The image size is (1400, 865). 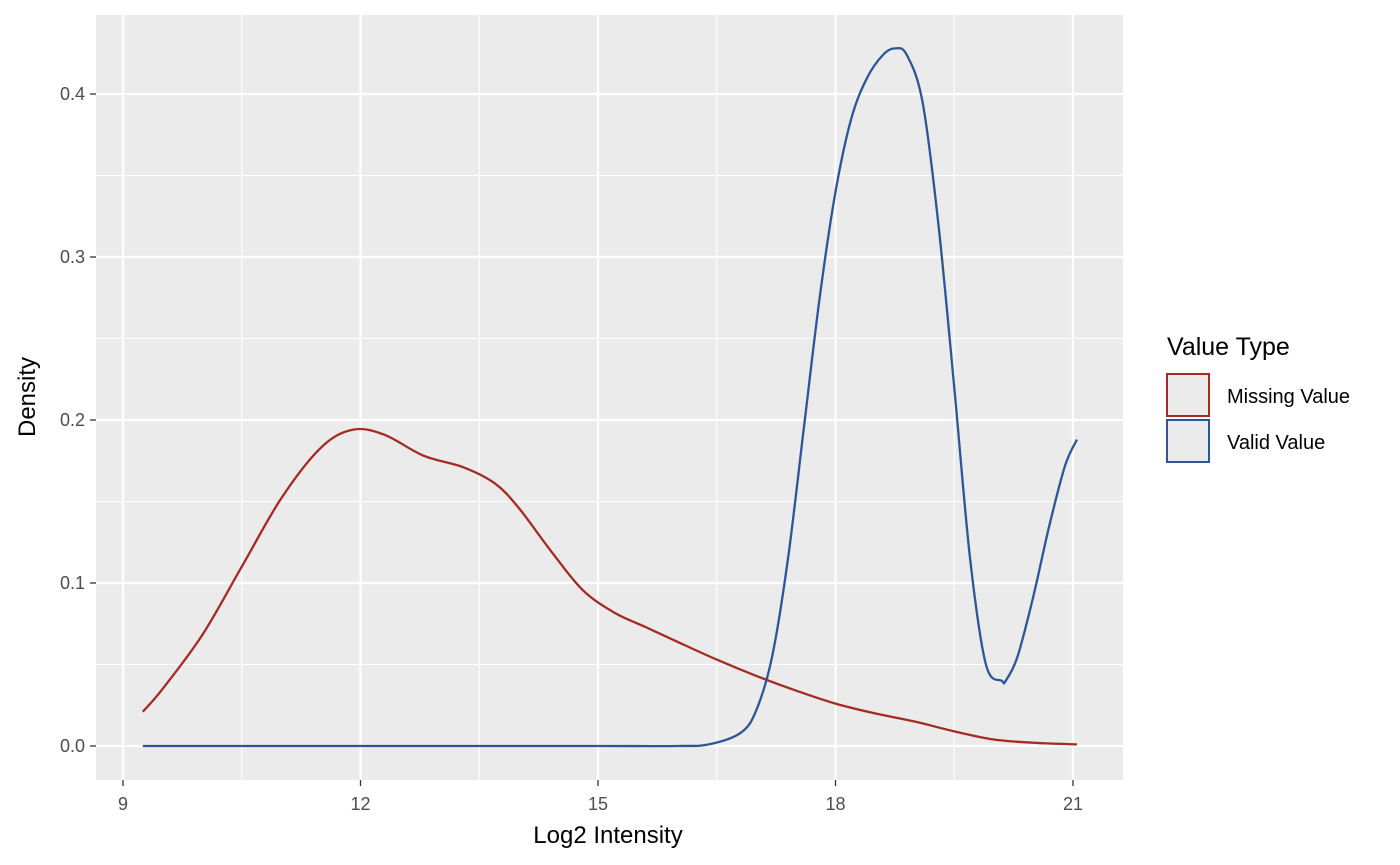 I want to click on x-tick-label: 21, so click(x=1073, y=804).